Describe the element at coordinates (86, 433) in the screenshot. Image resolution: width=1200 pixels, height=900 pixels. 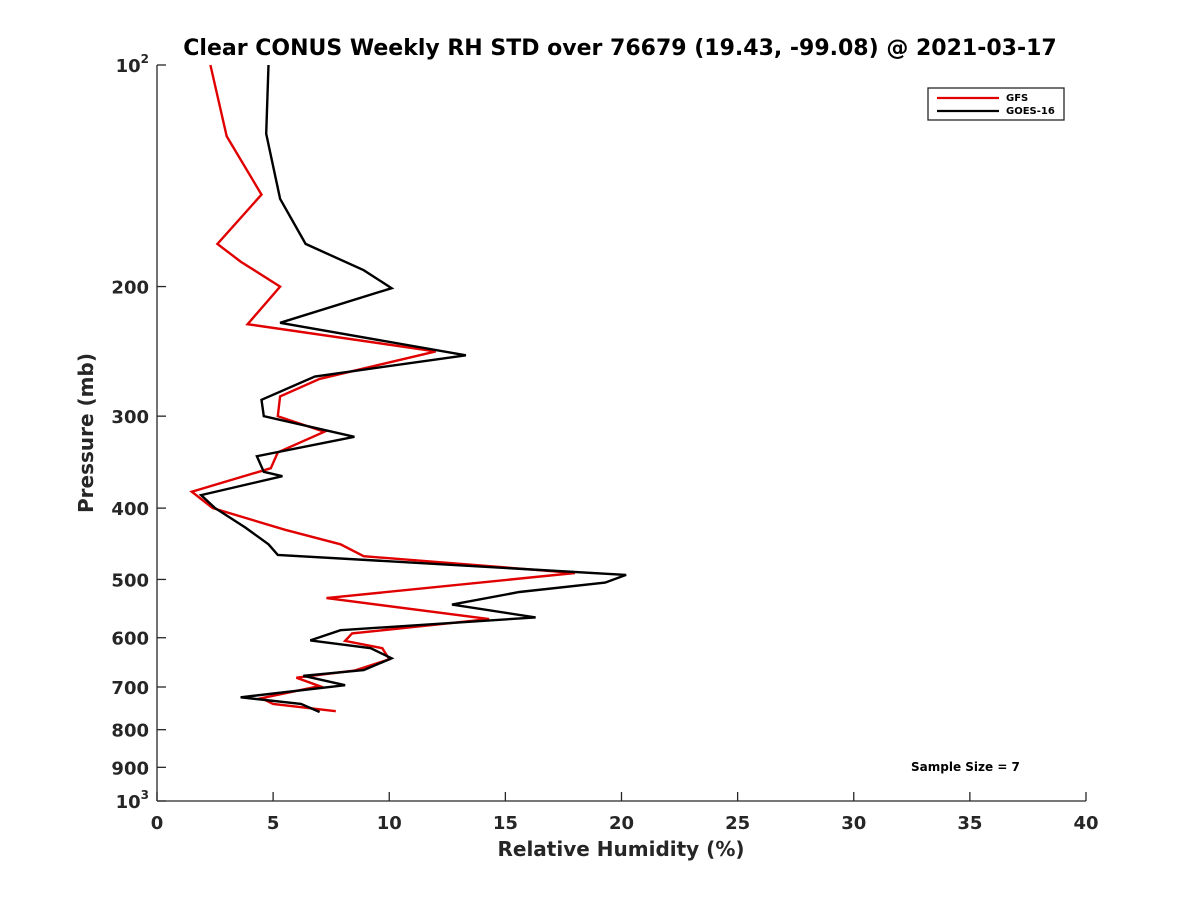
I see `y-axis-label: Pressure (mb)` at that location.